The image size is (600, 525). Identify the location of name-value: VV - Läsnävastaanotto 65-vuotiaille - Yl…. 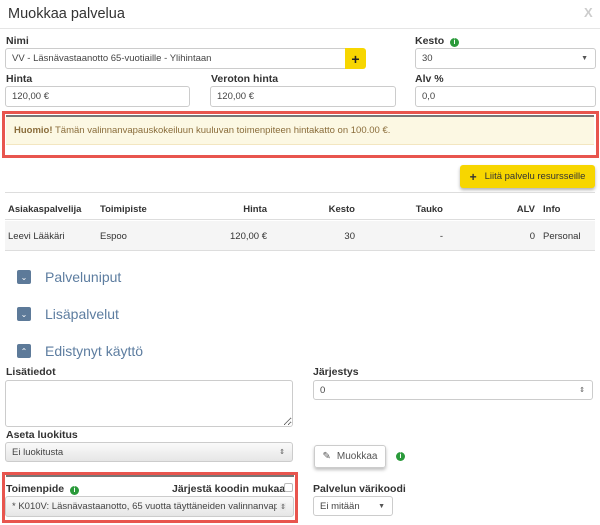
(112, 58).